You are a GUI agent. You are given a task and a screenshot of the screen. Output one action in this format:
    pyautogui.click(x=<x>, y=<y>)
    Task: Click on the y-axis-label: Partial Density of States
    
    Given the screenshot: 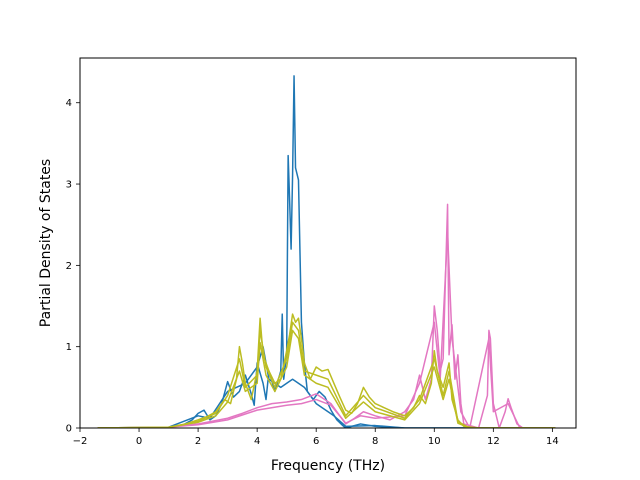 What is the action you would take?
    pyautogui.click(x=46, y=243)
    